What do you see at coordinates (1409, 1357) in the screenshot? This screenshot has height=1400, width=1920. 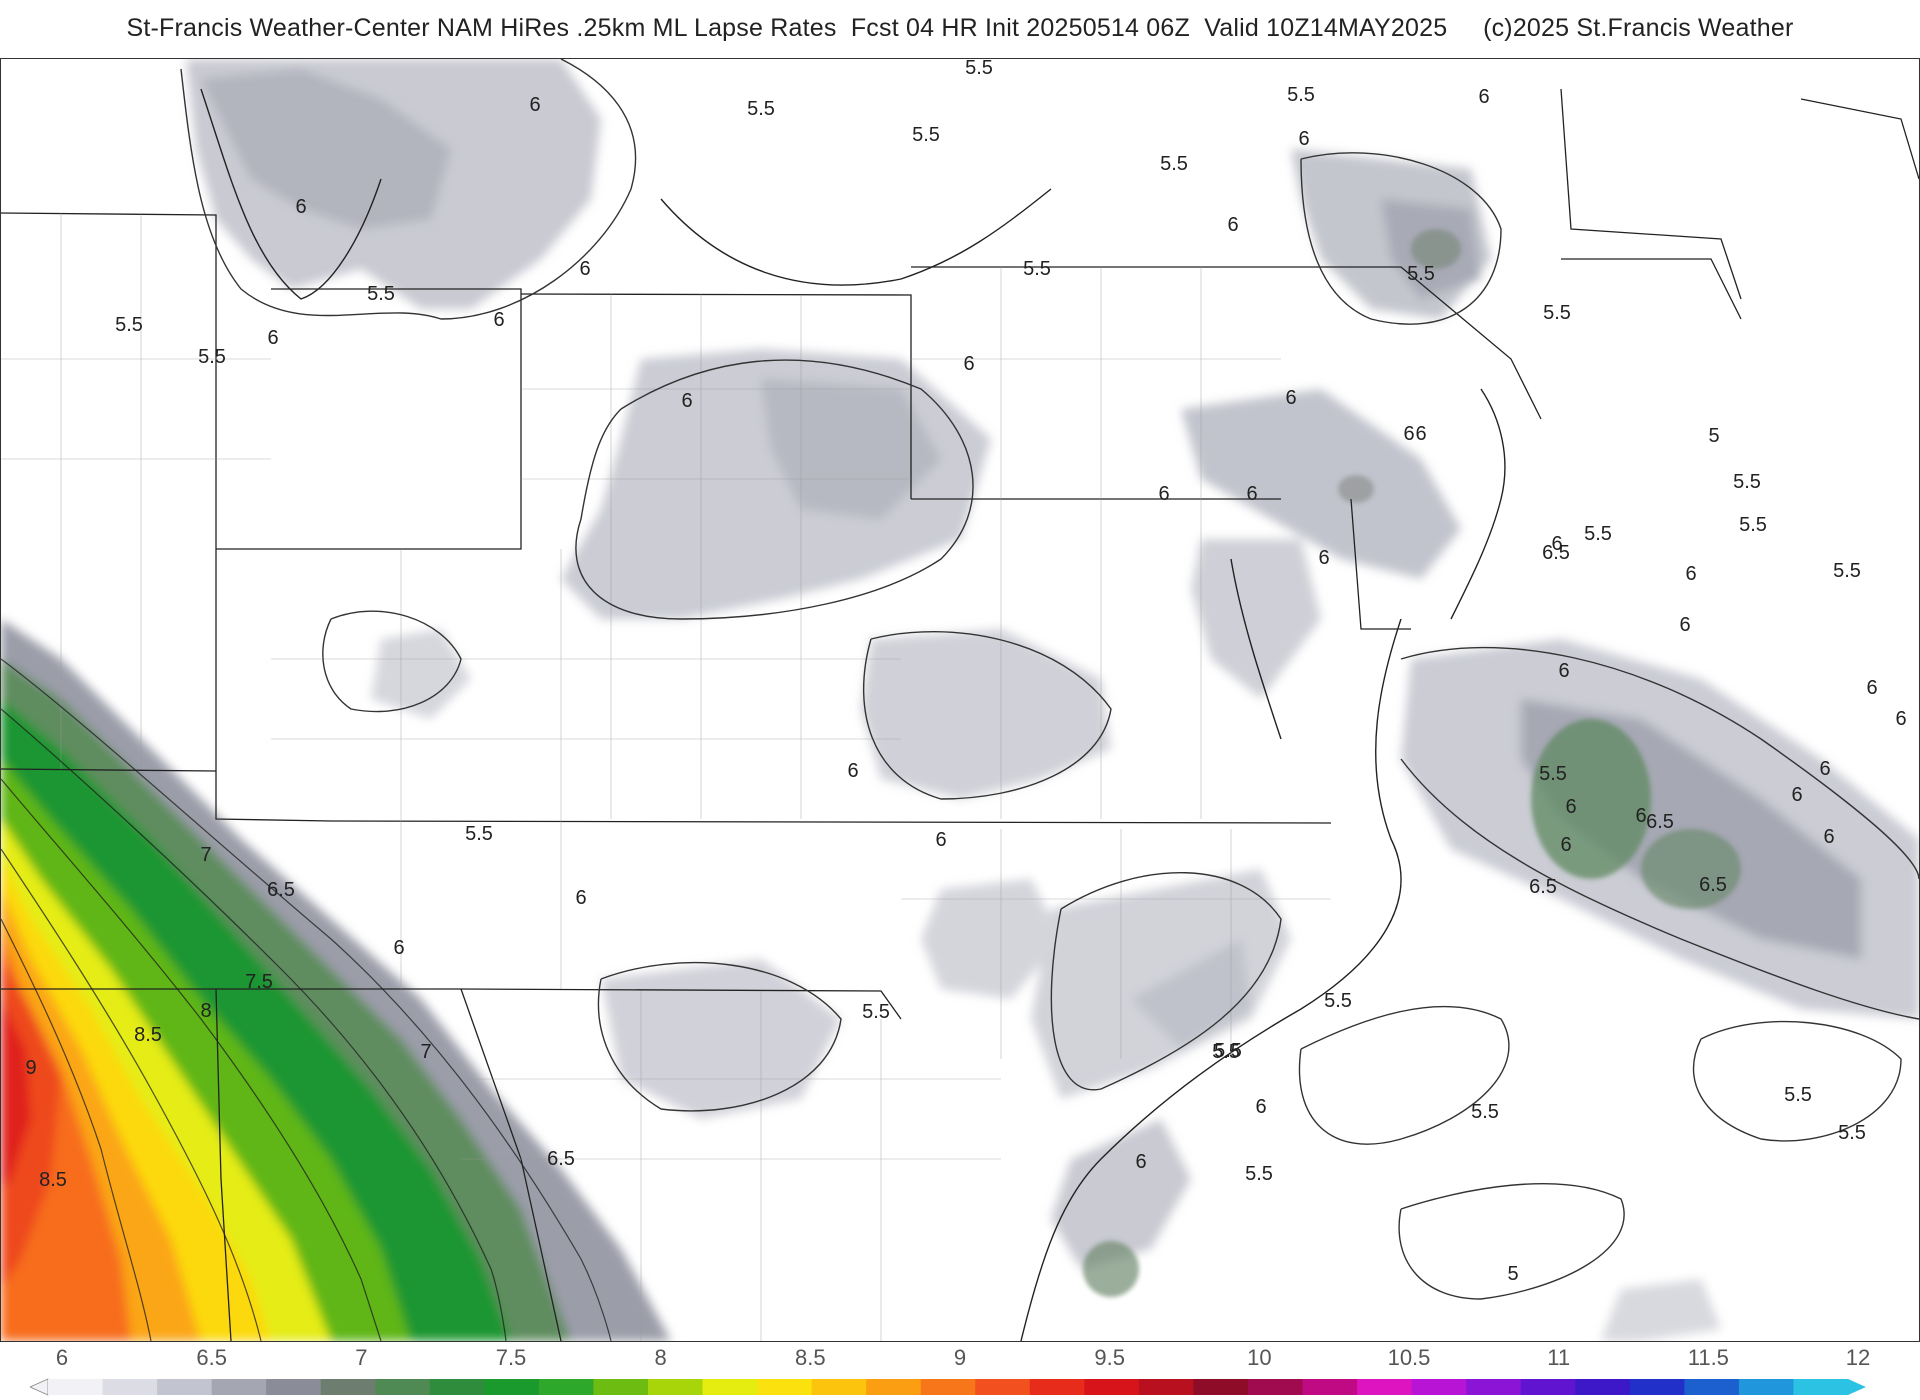 I see `colorbar-tick-label: 10.5` at bounding box center [1409, 1357].